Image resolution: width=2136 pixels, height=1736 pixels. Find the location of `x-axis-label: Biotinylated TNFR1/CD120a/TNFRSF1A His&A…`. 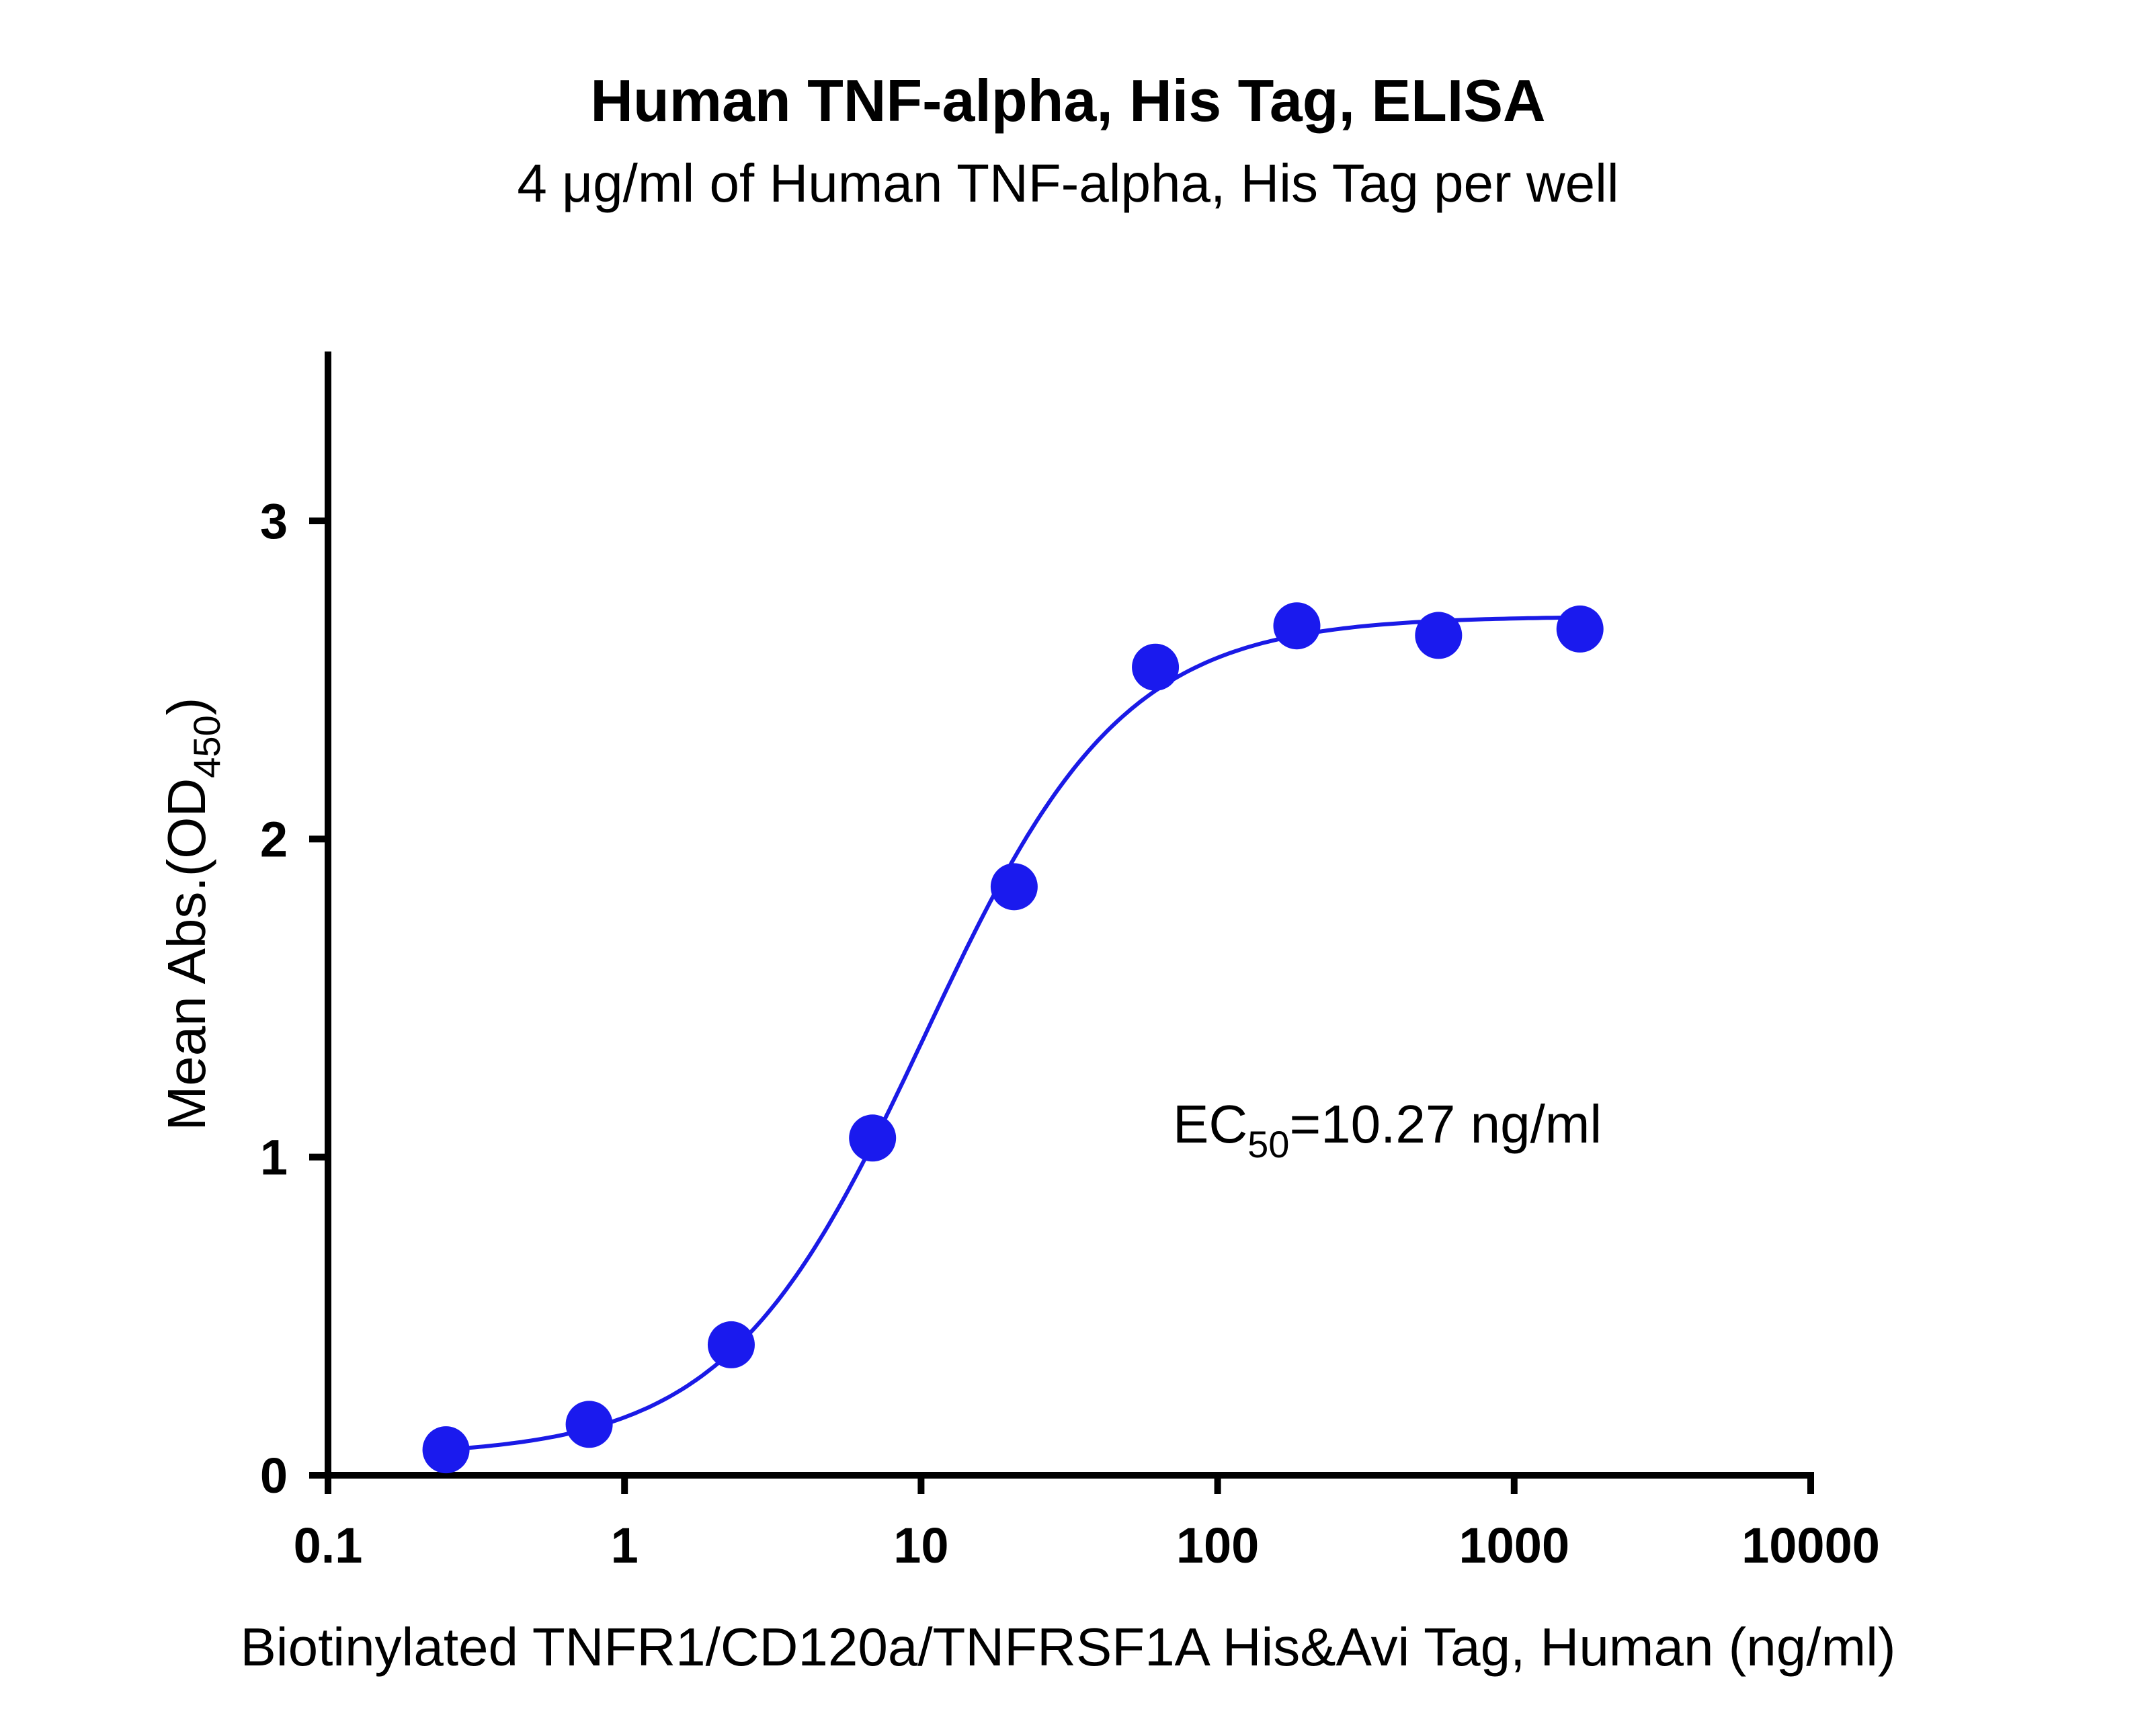

x-axis-label: Biotinylated TNFR1/CD120a/TNFRSF1A His&A… is located at coordinates (1067, 1647).